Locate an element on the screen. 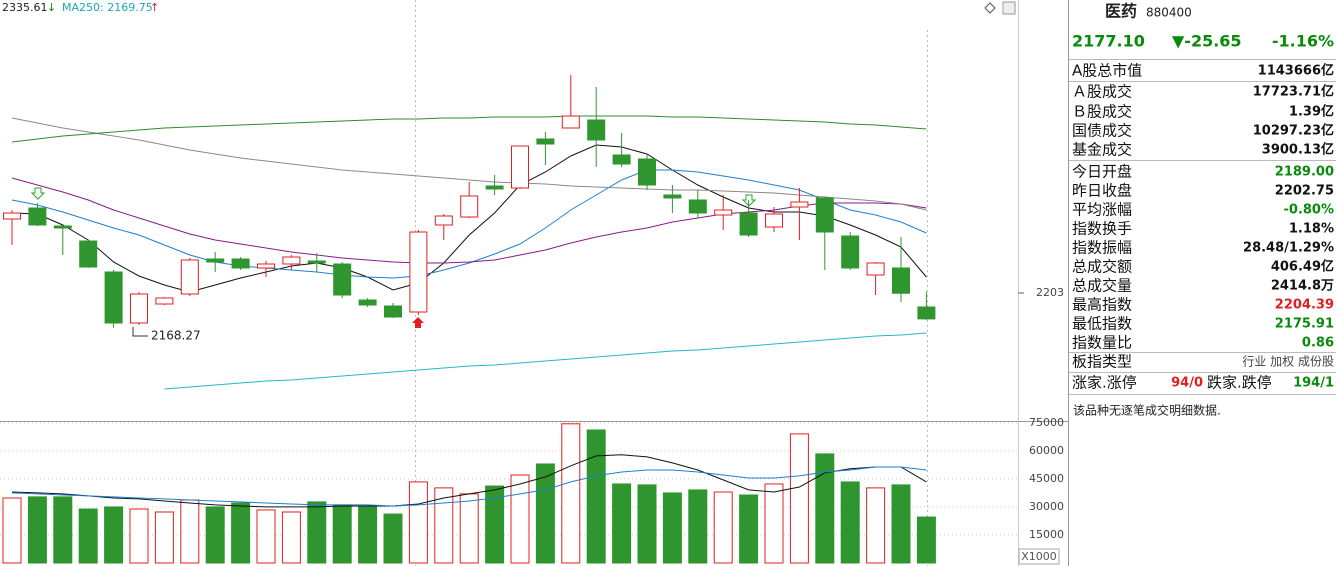 The image size is (1336, 566). change-pct: -1.16% is located at coordinates (1303, 41).